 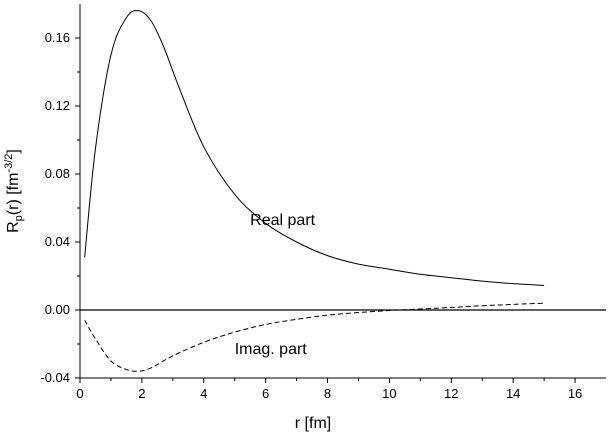 I want to click on y-title-subscript: p, so click(x=19, y=218).